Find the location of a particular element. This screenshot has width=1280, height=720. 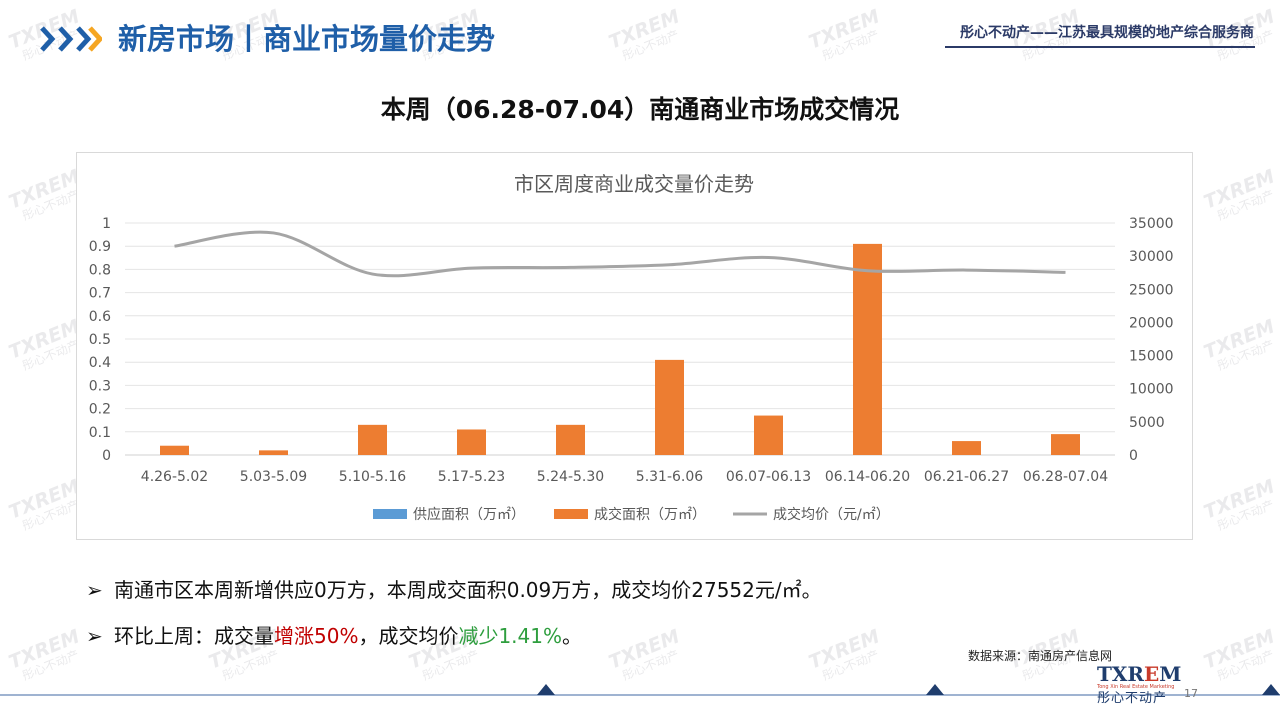

x-tick-label: 5.24-5.30 is located at coordinates (570, 477).